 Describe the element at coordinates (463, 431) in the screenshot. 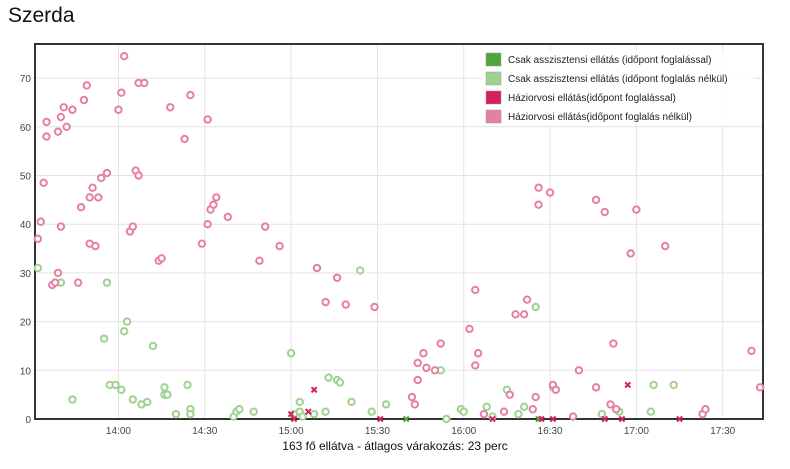

I see `x-tick-label: 16:00` at that location.